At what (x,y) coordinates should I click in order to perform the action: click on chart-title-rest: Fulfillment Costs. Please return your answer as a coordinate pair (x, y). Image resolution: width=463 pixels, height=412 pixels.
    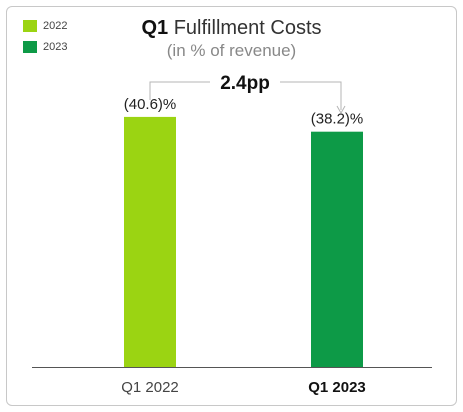
    Looking at the image, I should click on (245, 28).